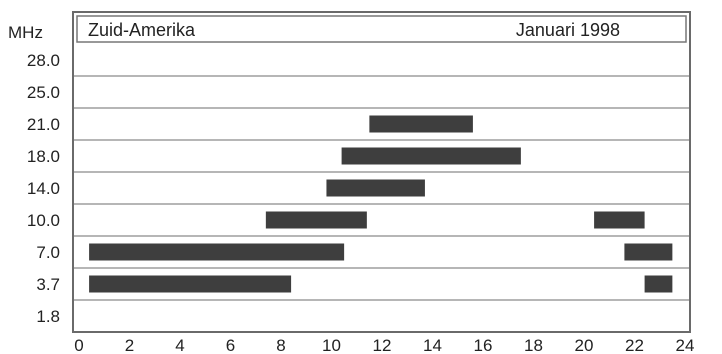  I want to click on x-tick-labels: 0 2 4 6 8 10 12 14 16 18 20 22 24, so click(384, 345).